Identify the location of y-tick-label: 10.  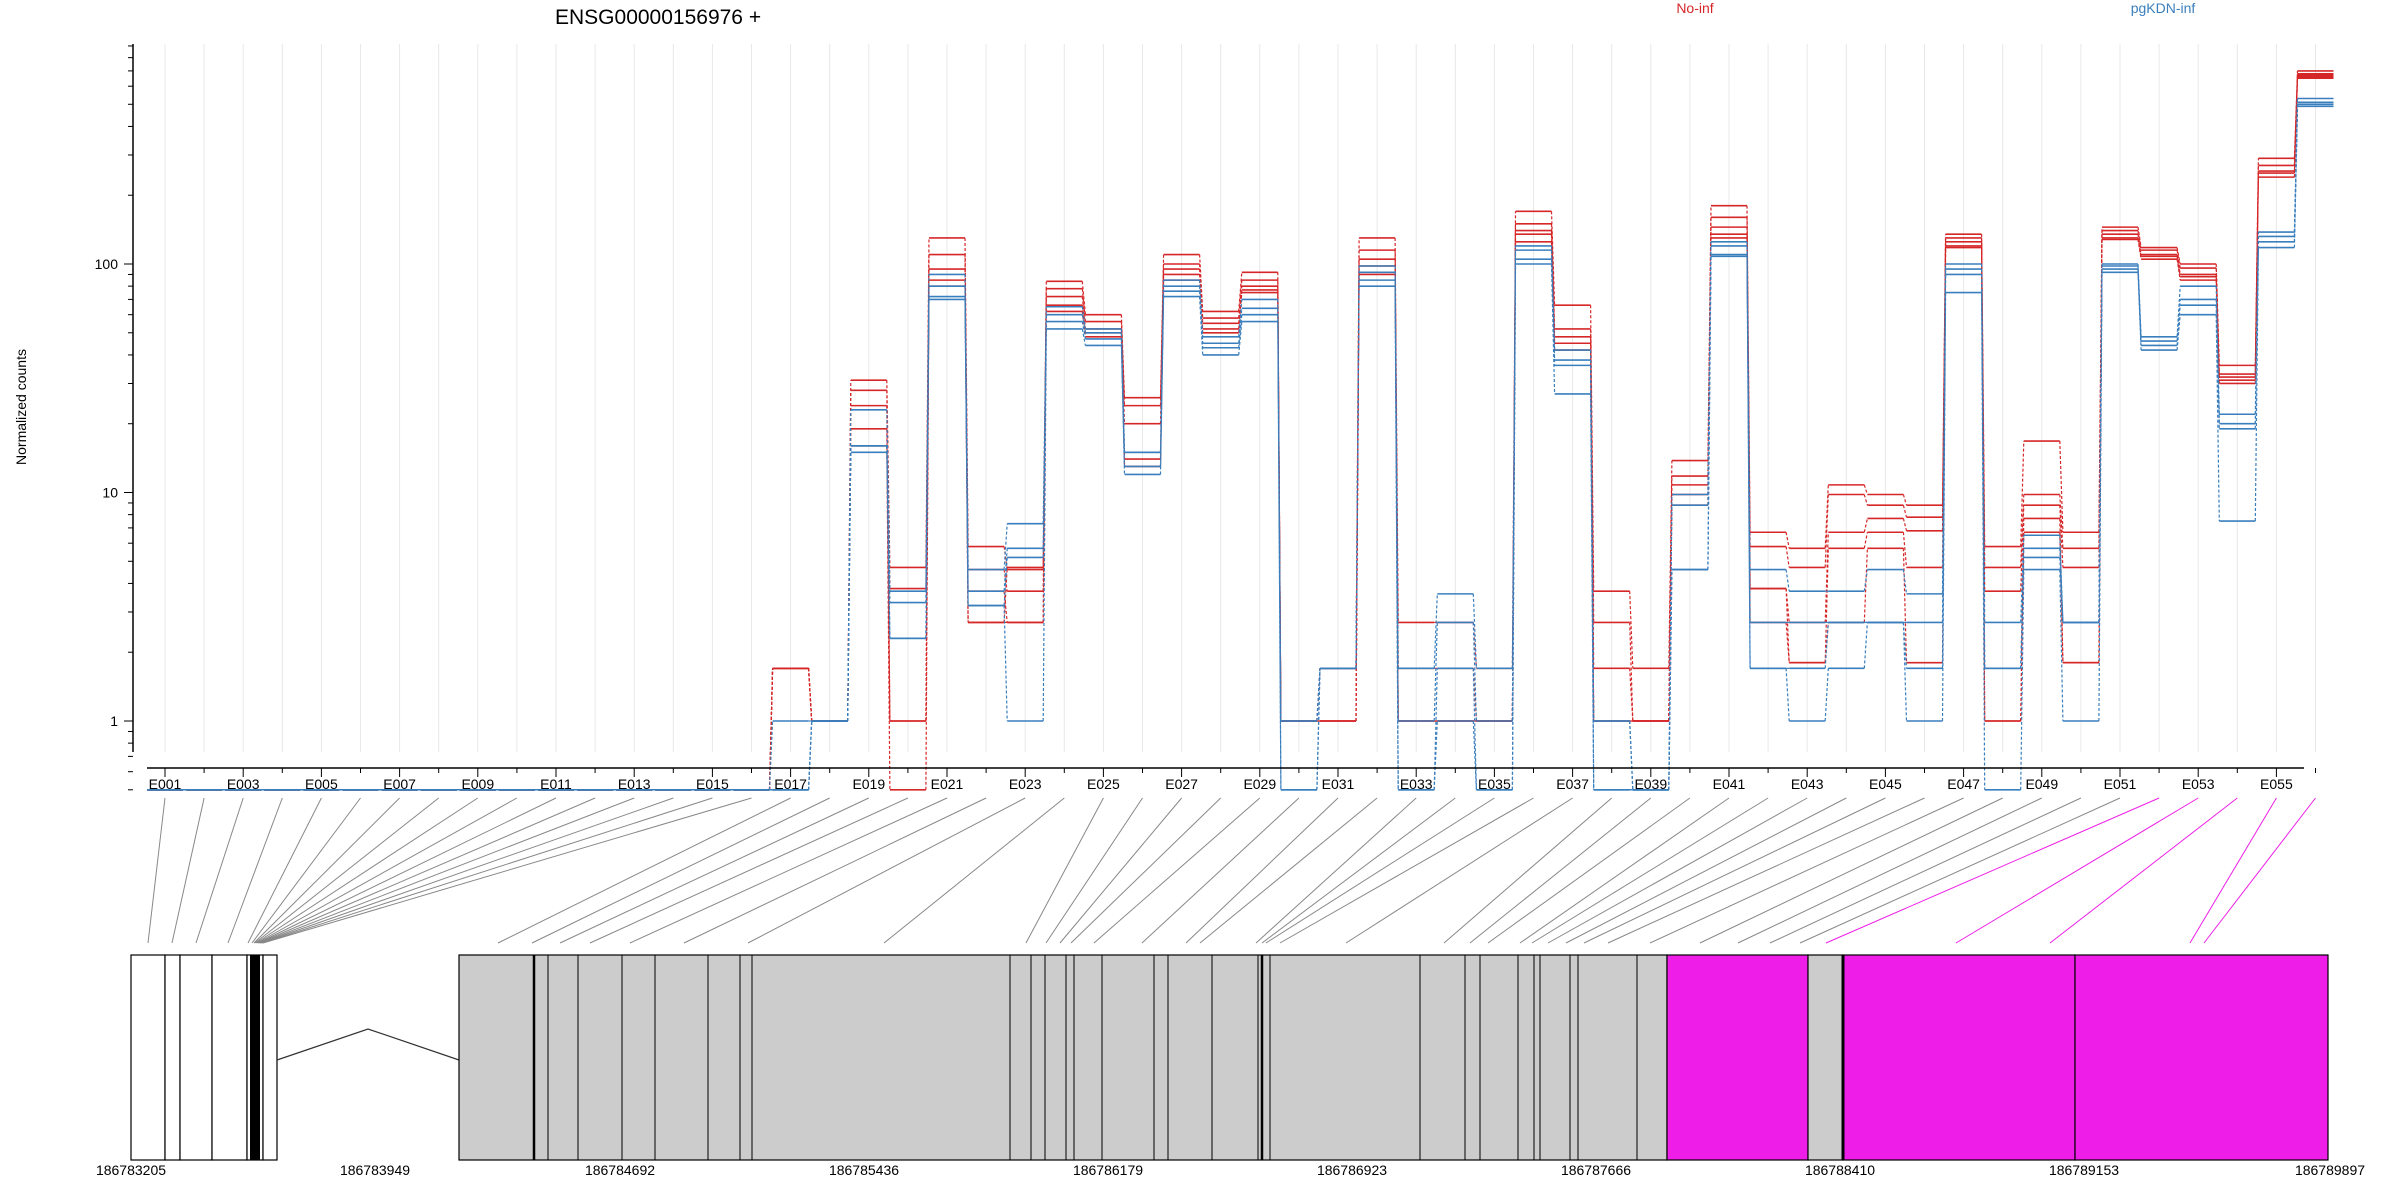
(110, 493).